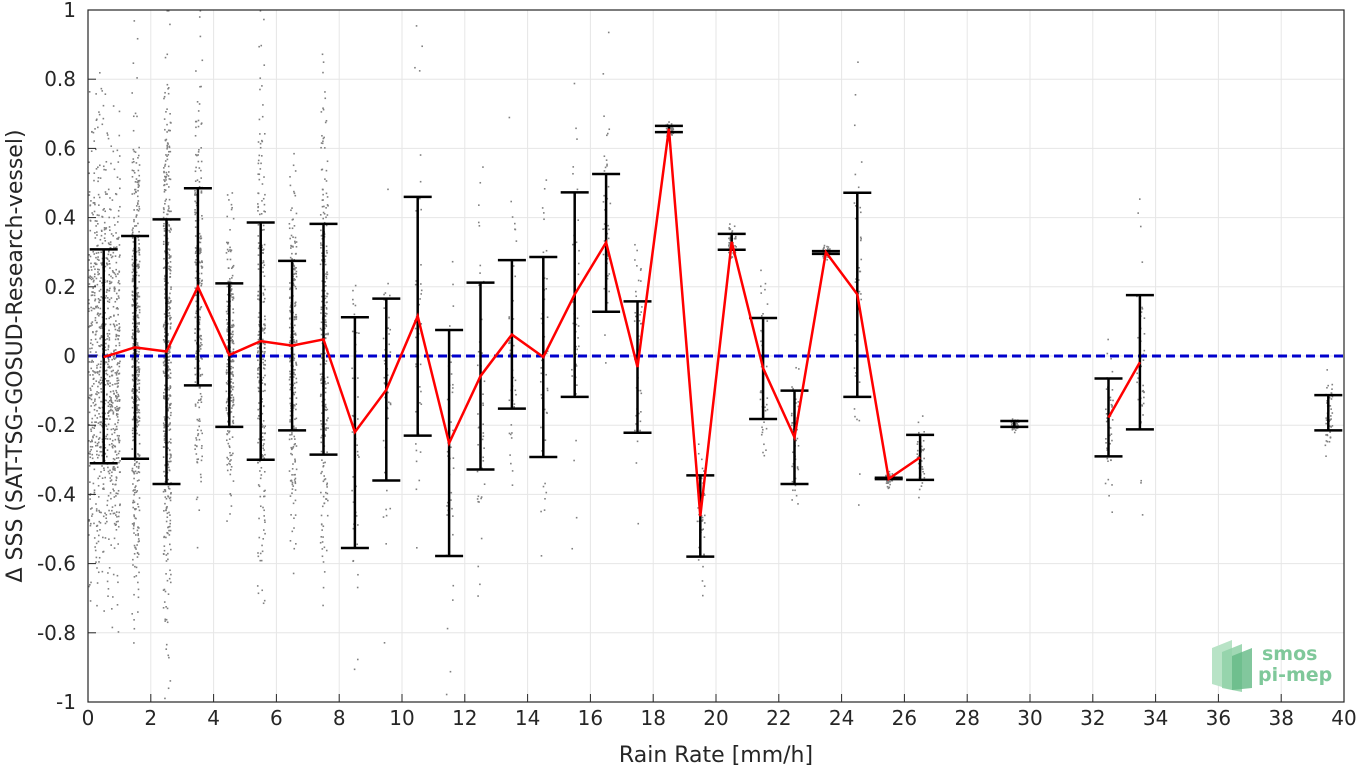 This screenshot has width=1360, height=768. Describe the element at coordinates (213, 718) in the screenshot. I see `x-tick-label: 4` at that location.